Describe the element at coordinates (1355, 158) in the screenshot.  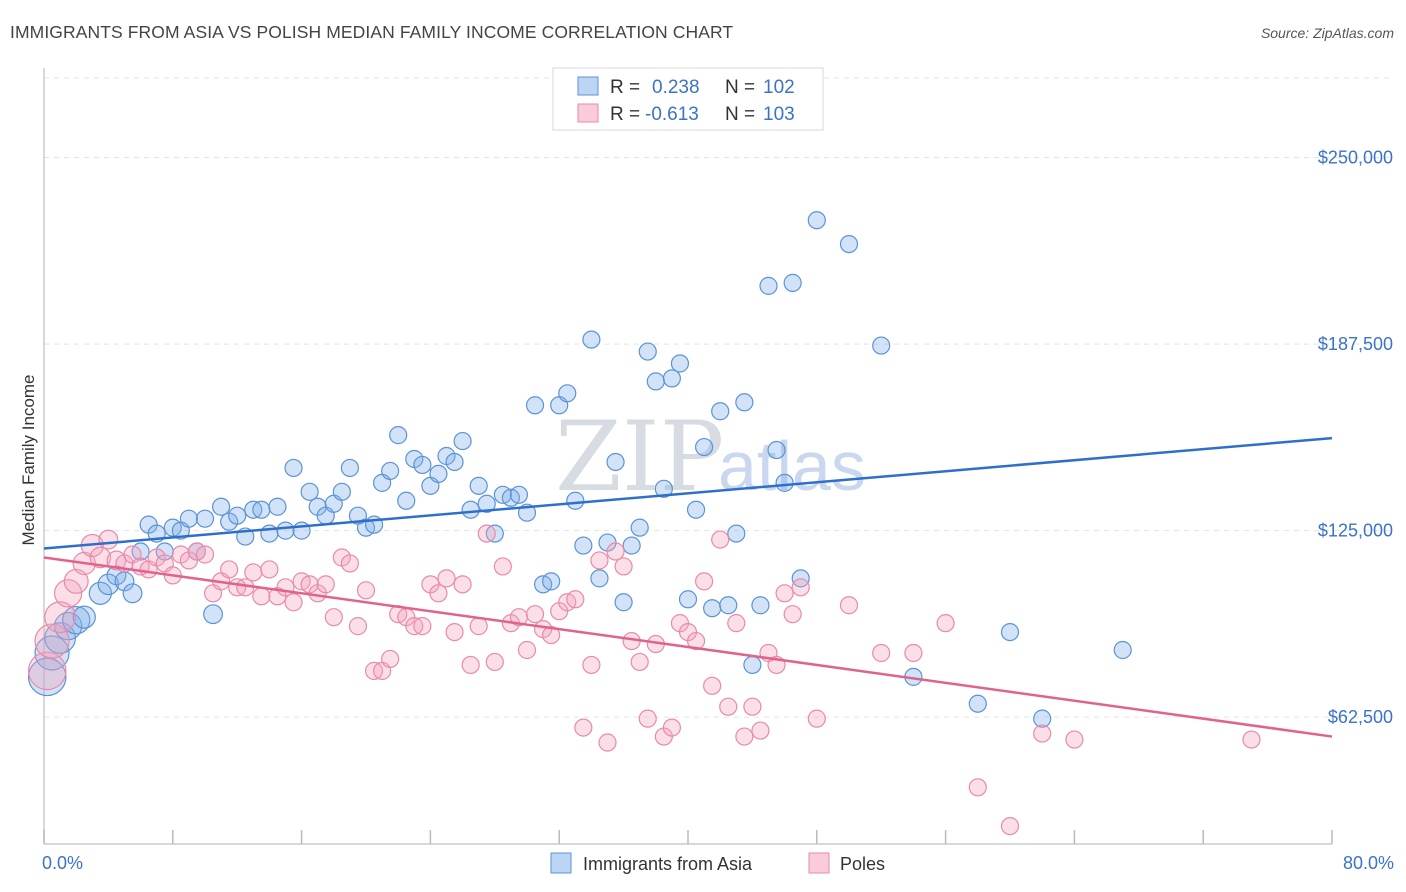
I see `y-tick-label: $250,000` at that location.